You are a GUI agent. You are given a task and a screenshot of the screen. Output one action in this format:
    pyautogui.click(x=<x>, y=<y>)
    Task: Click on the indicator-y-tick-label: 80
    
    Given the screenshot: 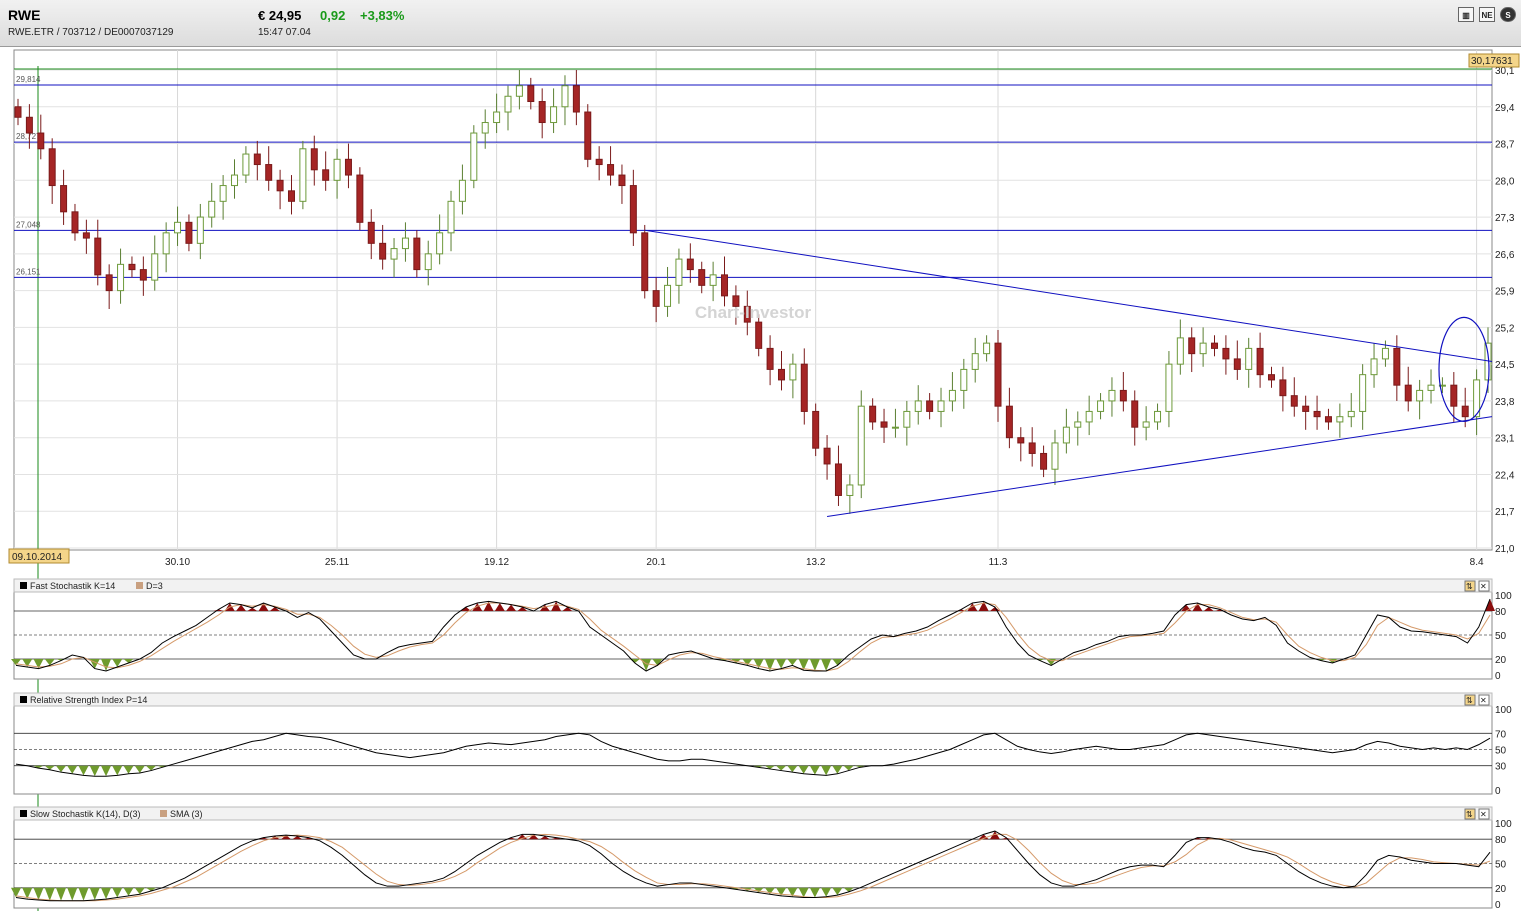 What is the action you would take?
    pyautogui.click(x=1501, y=840)
    